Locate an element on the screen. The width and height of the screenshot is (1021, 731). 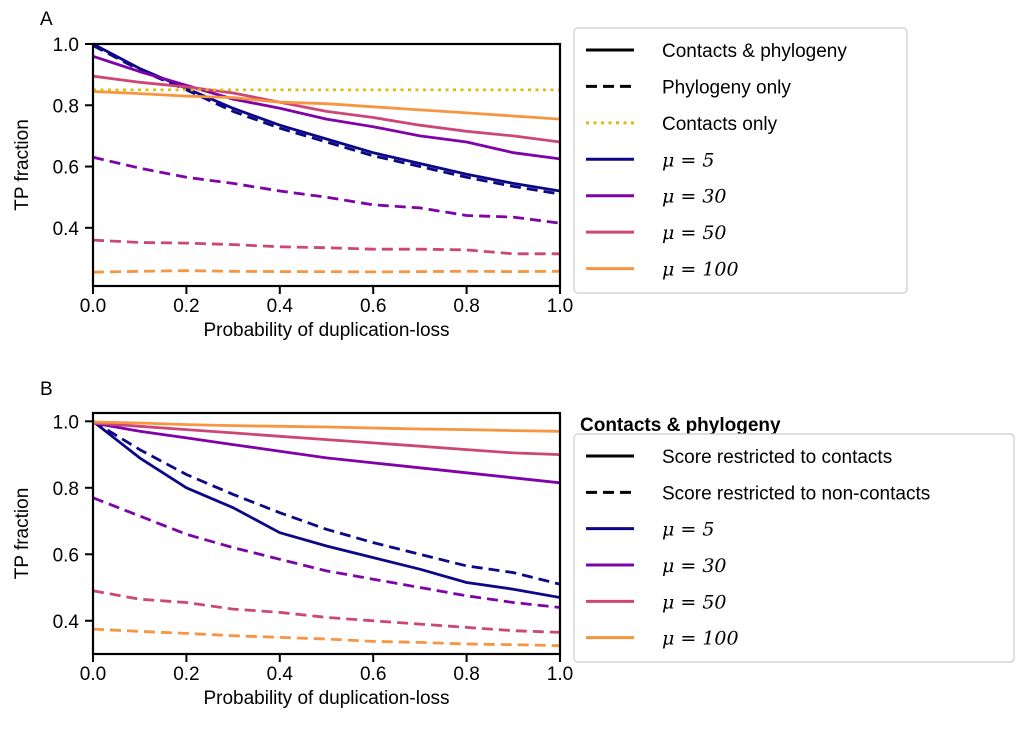
legend-label: Score restricted to contacts is located at coordinates (777, 457).